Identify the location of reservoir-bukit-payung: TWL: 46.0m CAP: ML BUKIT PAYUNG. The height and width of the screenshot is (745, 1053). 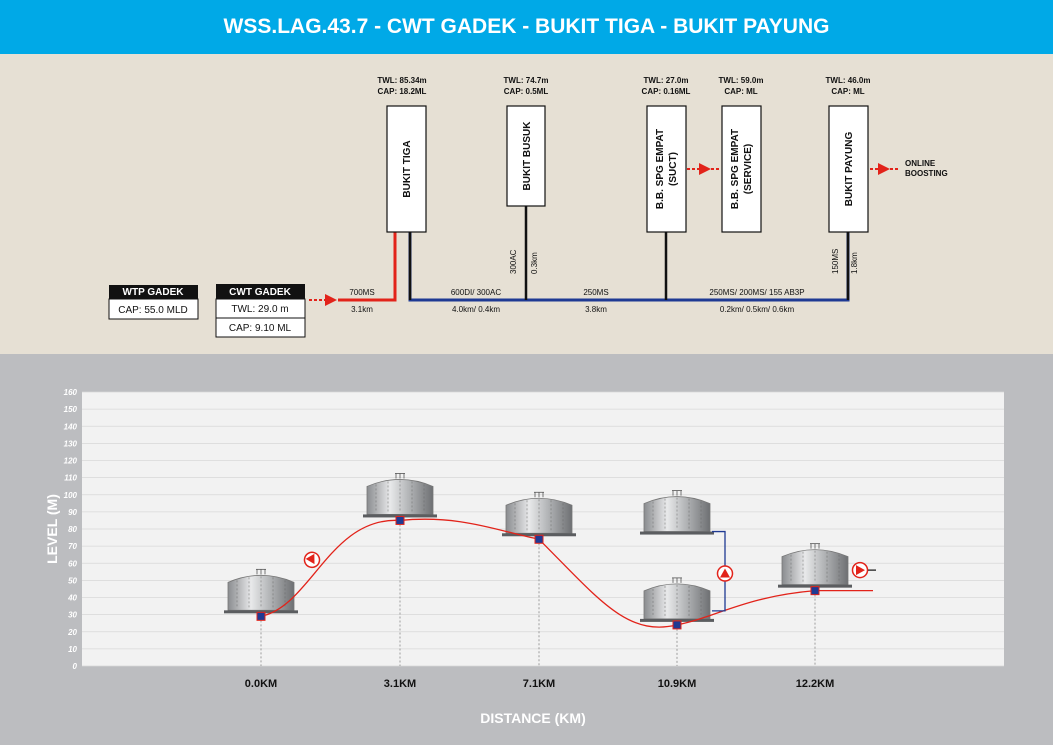
(848, 154).